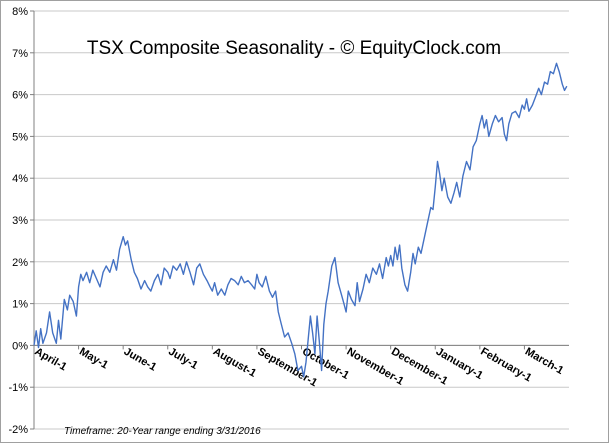  What do you see at coordinates (20, 12) in the screenshot?
I see `y-tick-label: 8%` at bounding box center [20, 12].